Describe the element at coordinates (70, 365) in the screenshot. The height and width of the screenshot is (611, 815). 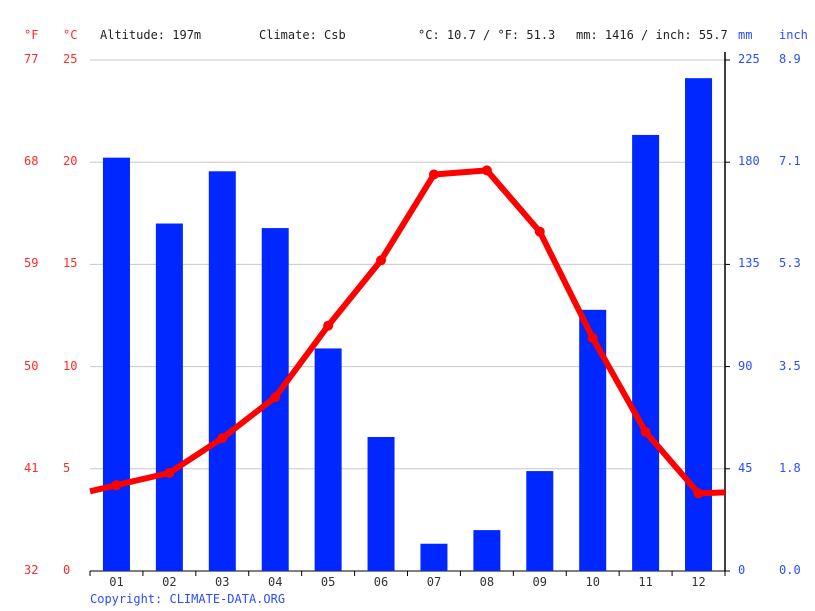
I see `celsius-tick-label: 10` at that location.